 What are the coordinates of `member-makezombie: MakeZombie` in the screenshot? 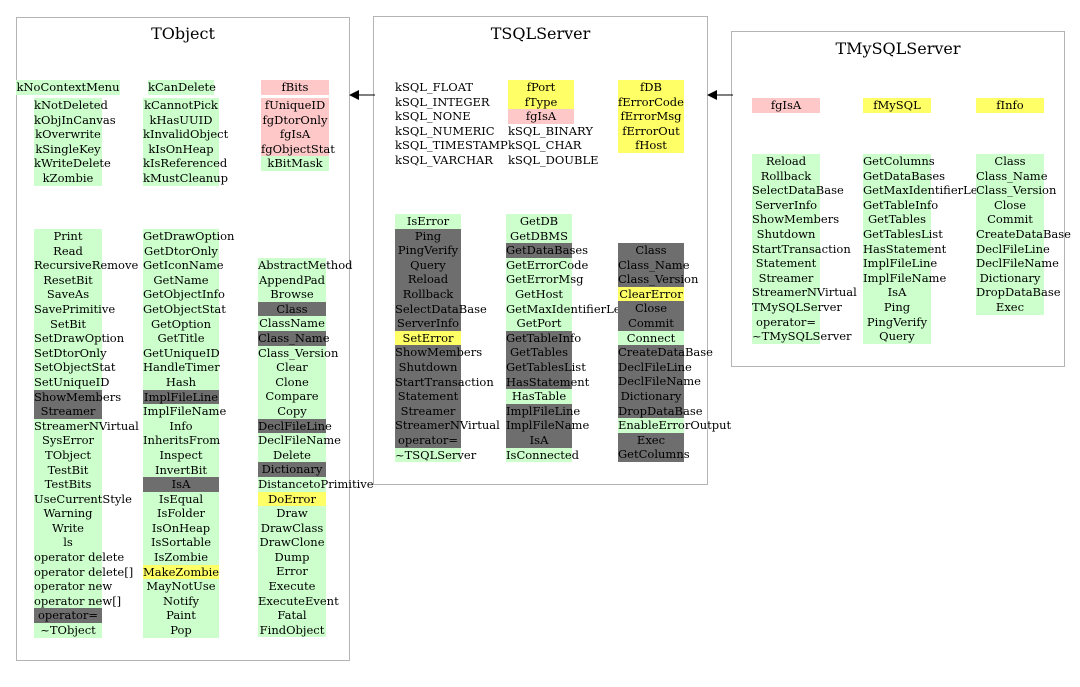 It's located at (181, 572).